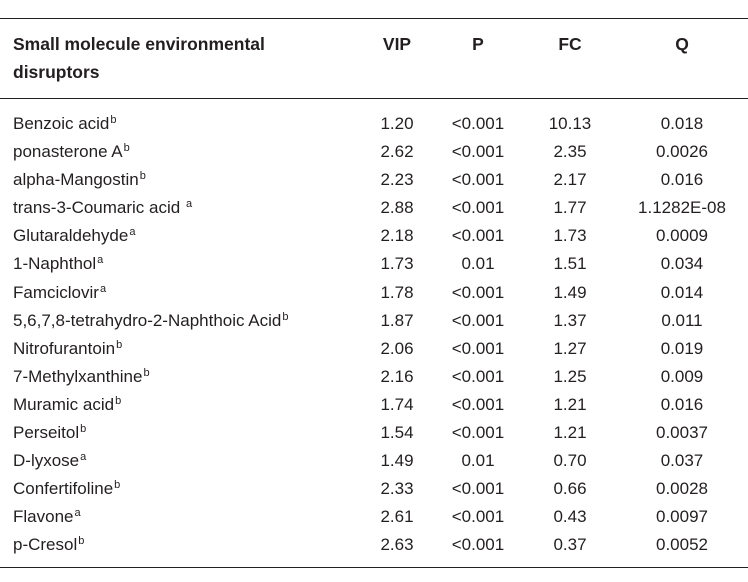 The image size is (748, 582). Describe the element at coordinates (374, 405) in the screenshot. I see `table-row: Muramic acidb 1.74 <0.001 1.21 0.016` at that location.